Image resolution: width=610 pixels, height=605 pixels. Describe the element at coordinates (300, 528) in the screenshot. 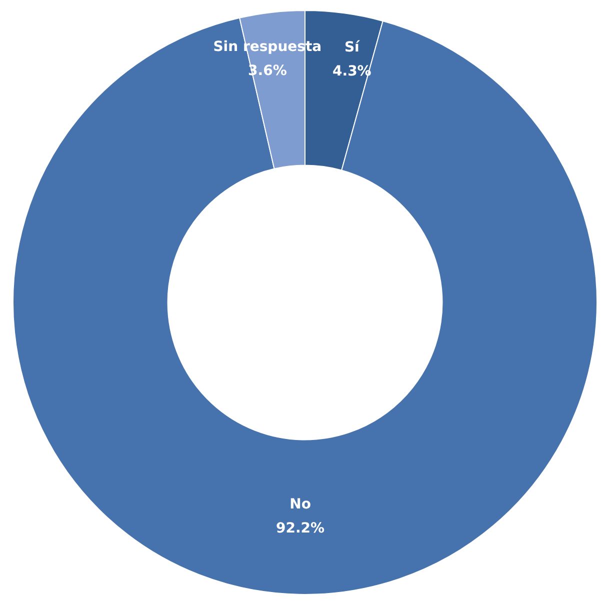

I see `data-label: 92.2%` at that location.